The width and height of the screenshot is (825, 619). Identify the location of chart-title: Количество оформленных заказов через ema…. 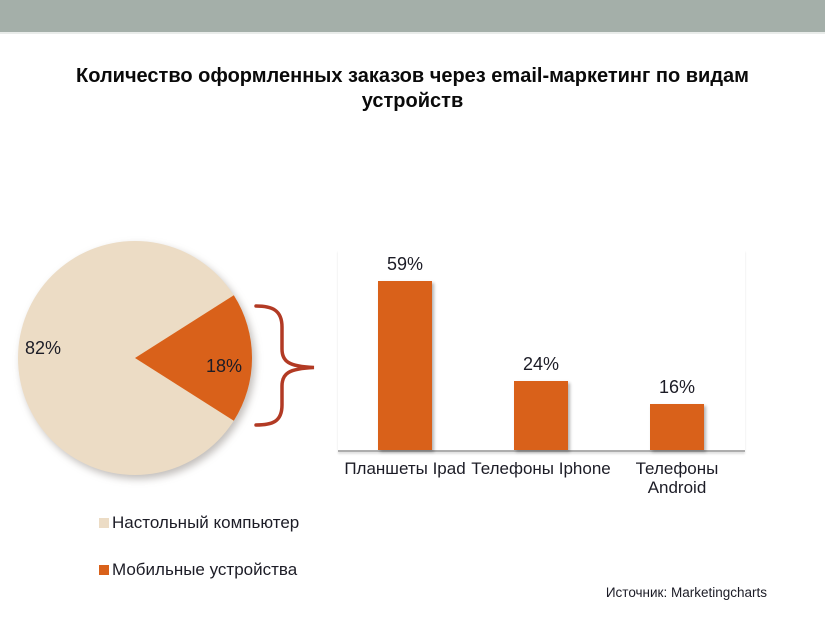
(412, 88).